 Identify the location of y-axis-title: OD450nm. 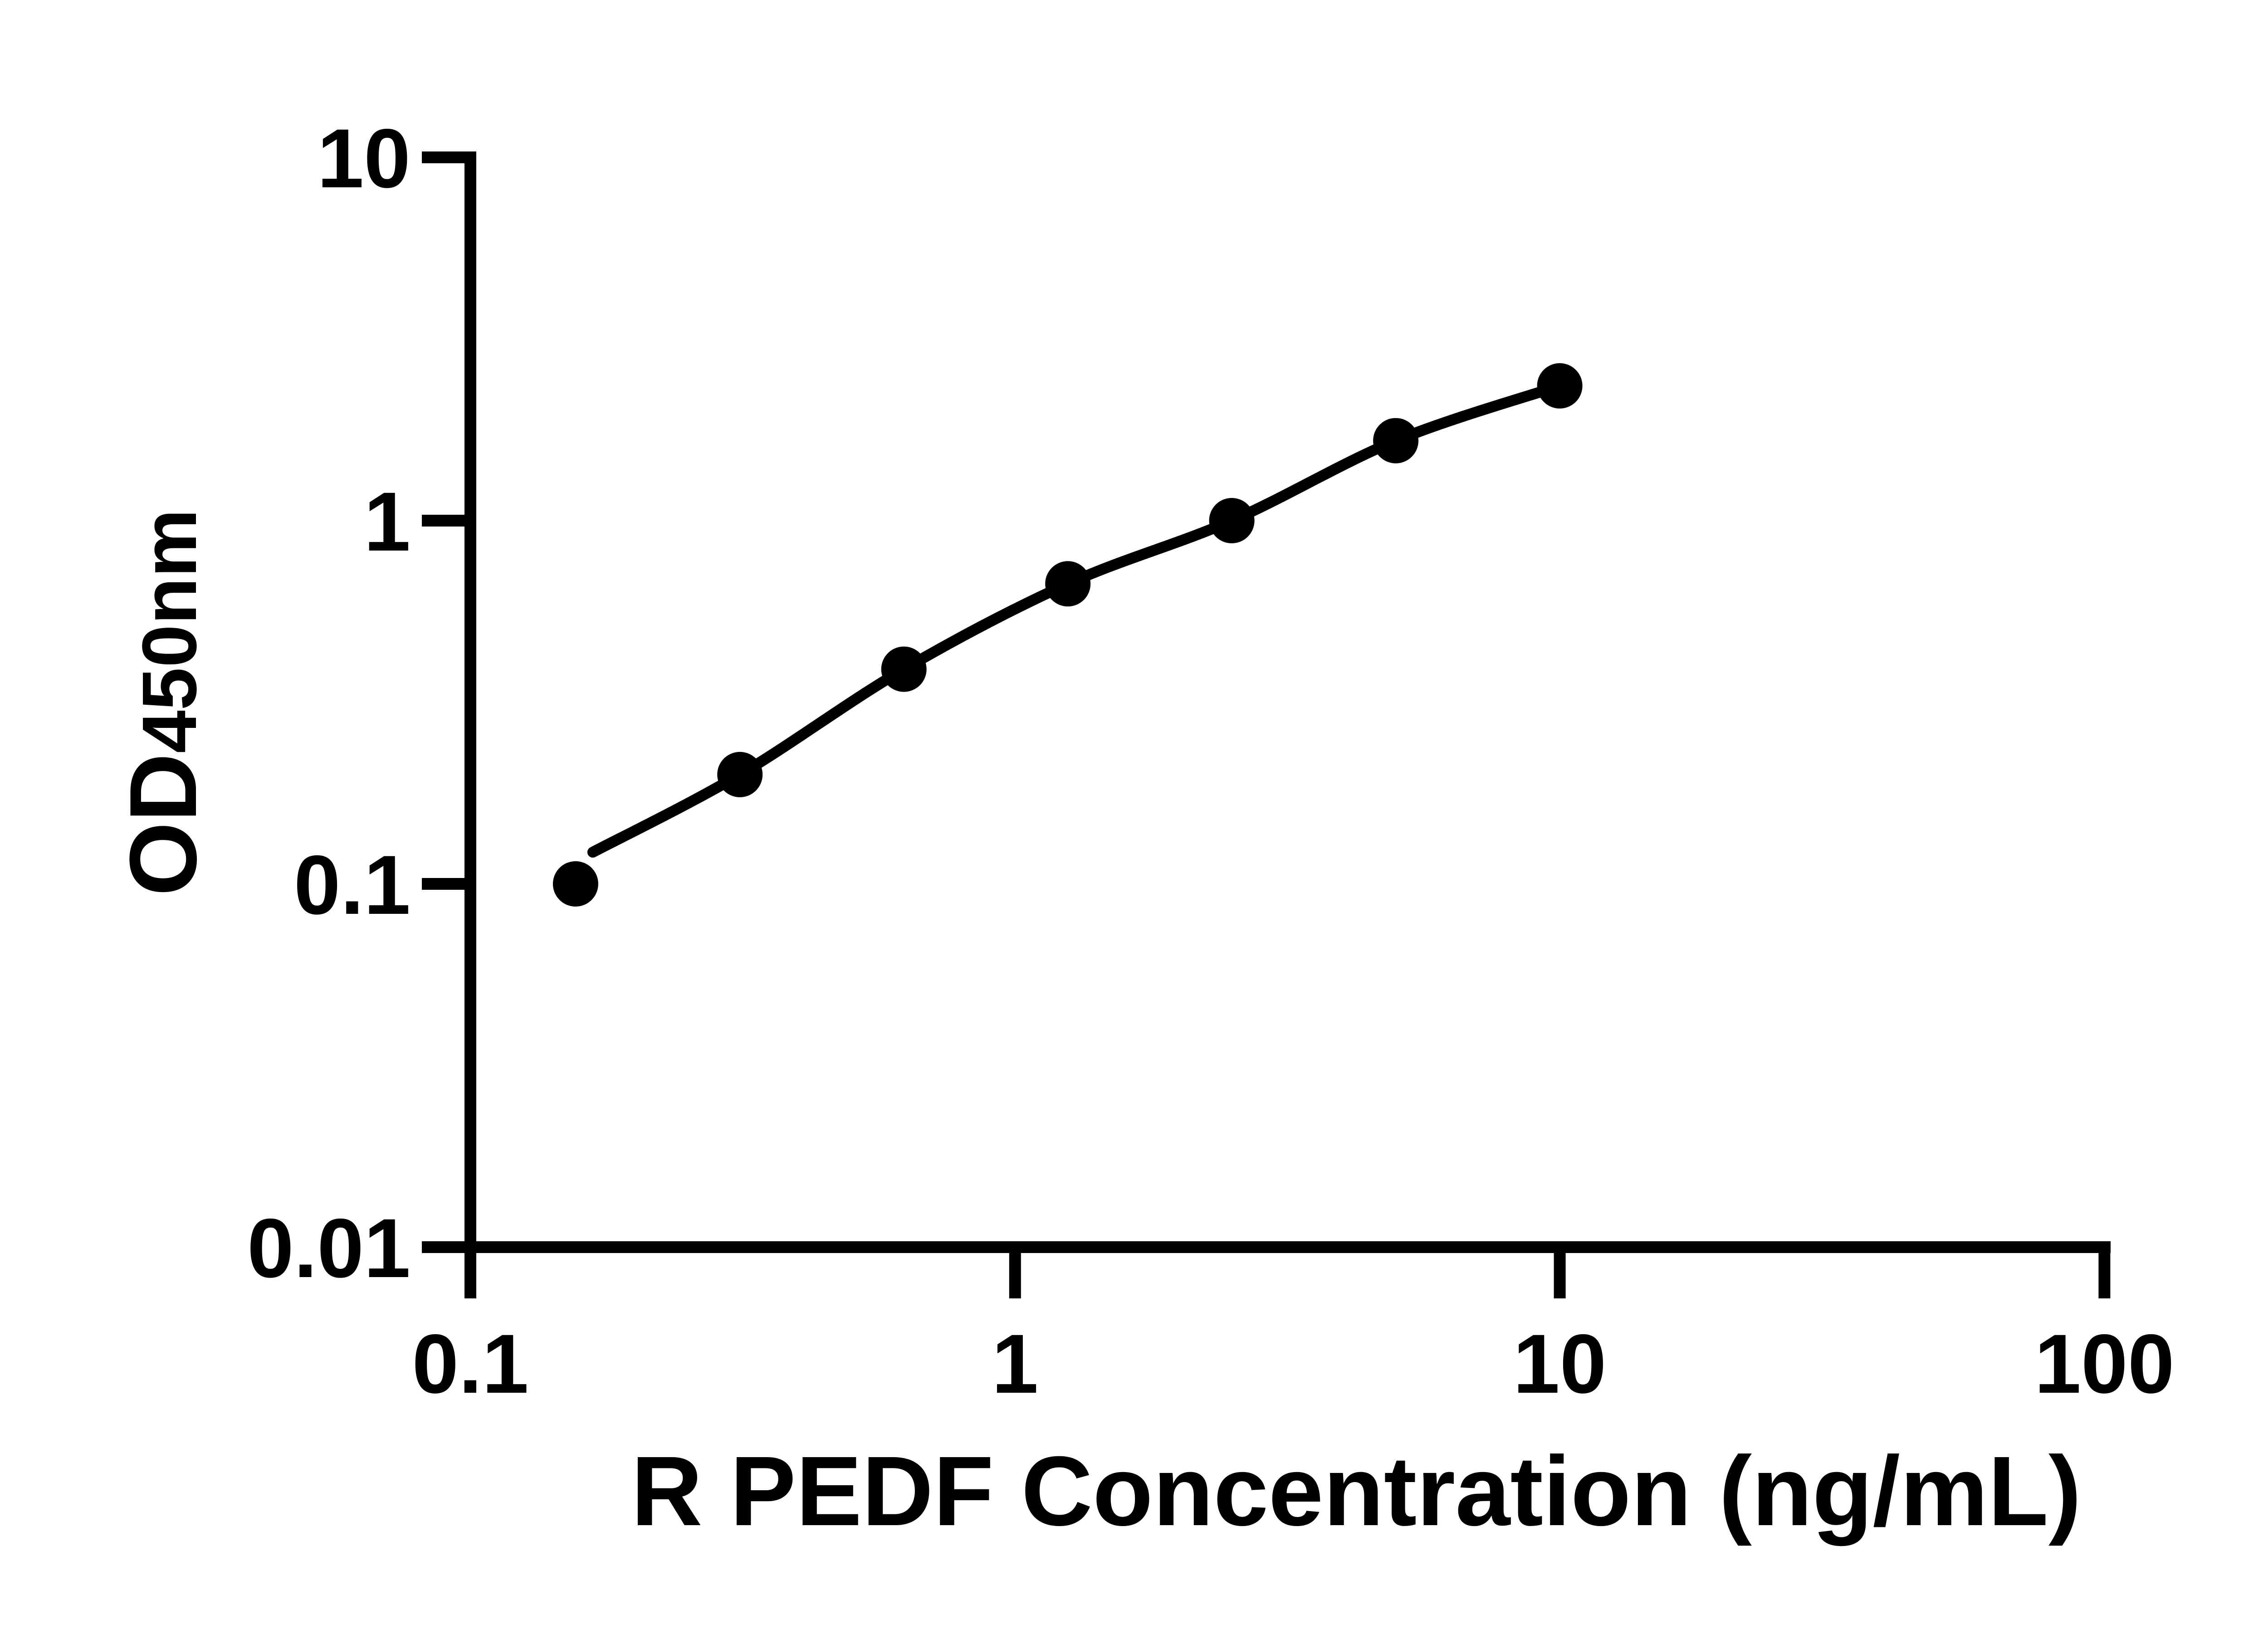
(163, 702).